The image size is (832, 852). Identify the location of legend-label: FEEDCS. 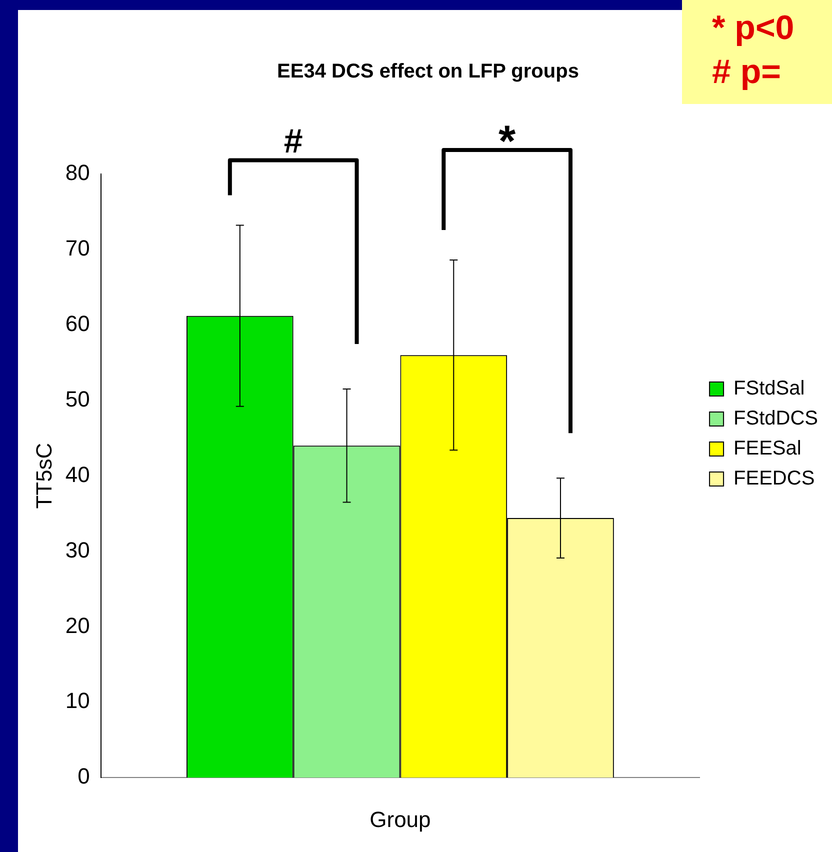
(774, 479).